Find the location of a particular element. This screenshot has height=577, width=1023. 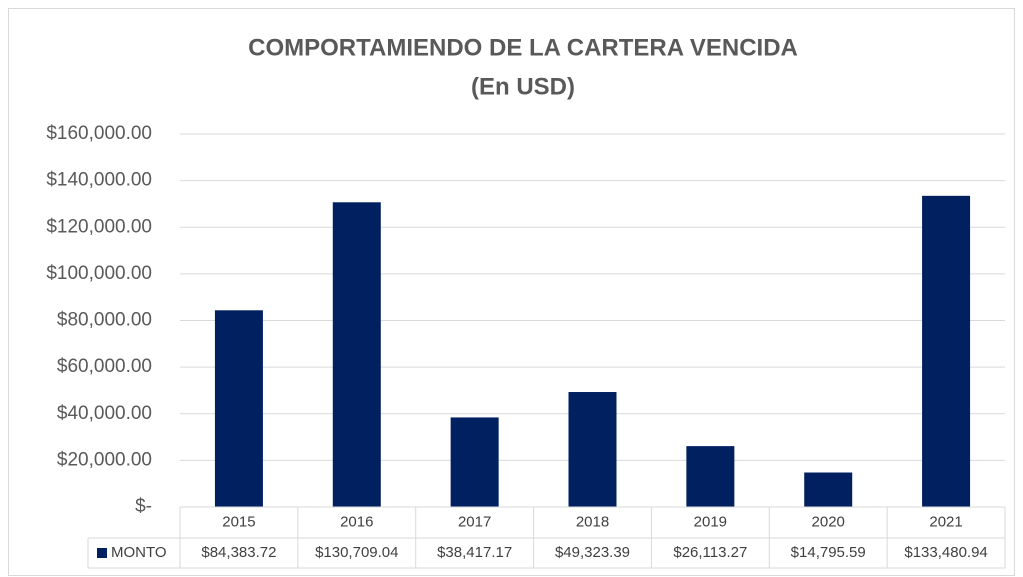

x-tick-label: 2016 is located at coordinates (356, 521).